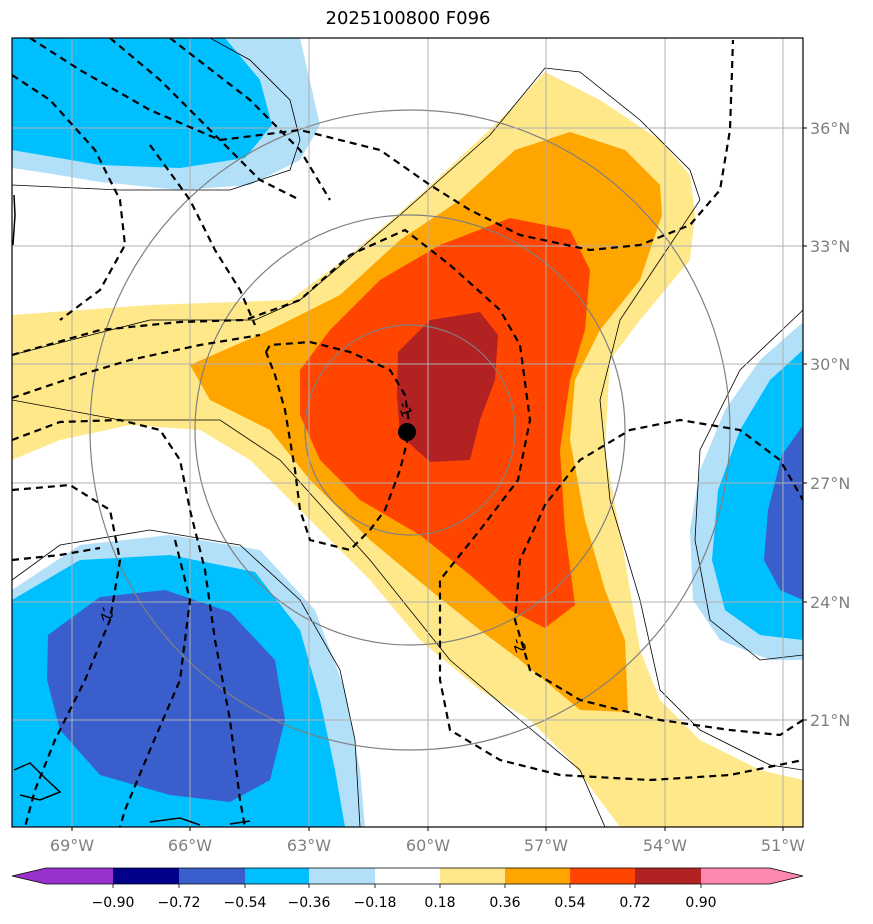  Describe the element at coordinates (142, 103) in the screenshot. I see `nw-moderate-negative-fill` at that location.